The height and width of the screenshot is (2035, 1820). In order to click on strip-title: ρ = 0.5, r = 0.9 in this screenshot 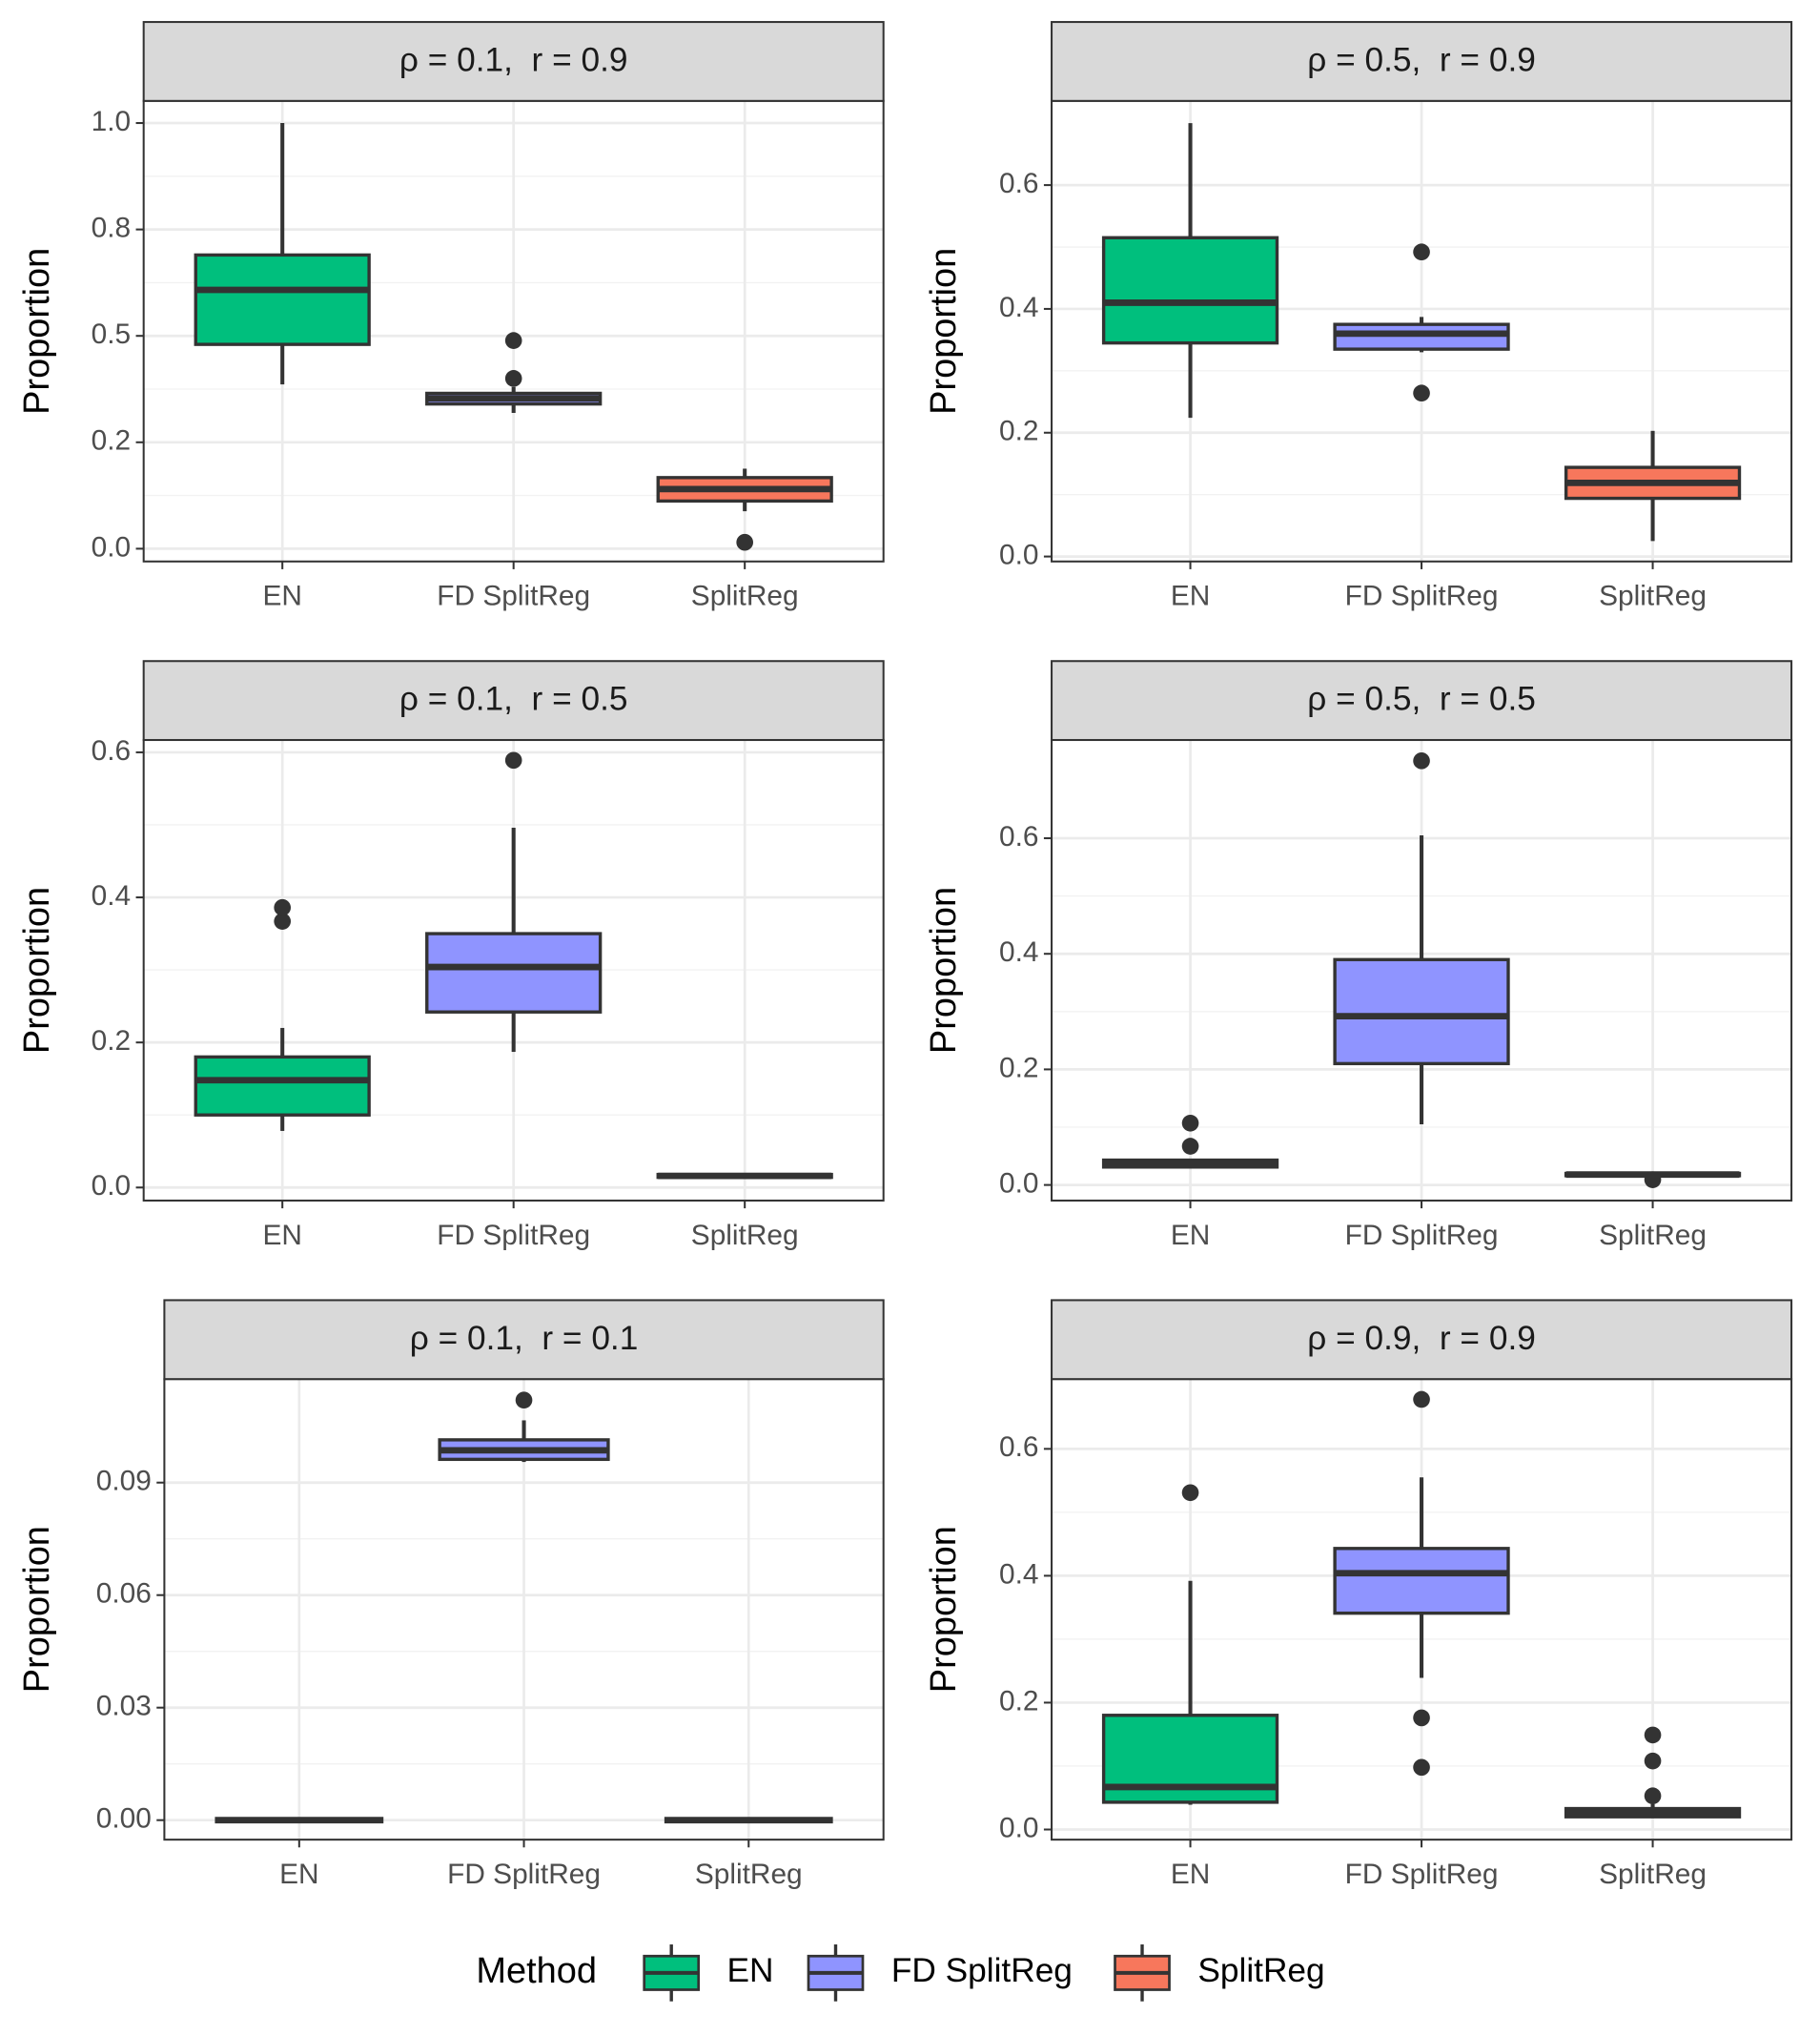, I will do `click(1421, 59)`.